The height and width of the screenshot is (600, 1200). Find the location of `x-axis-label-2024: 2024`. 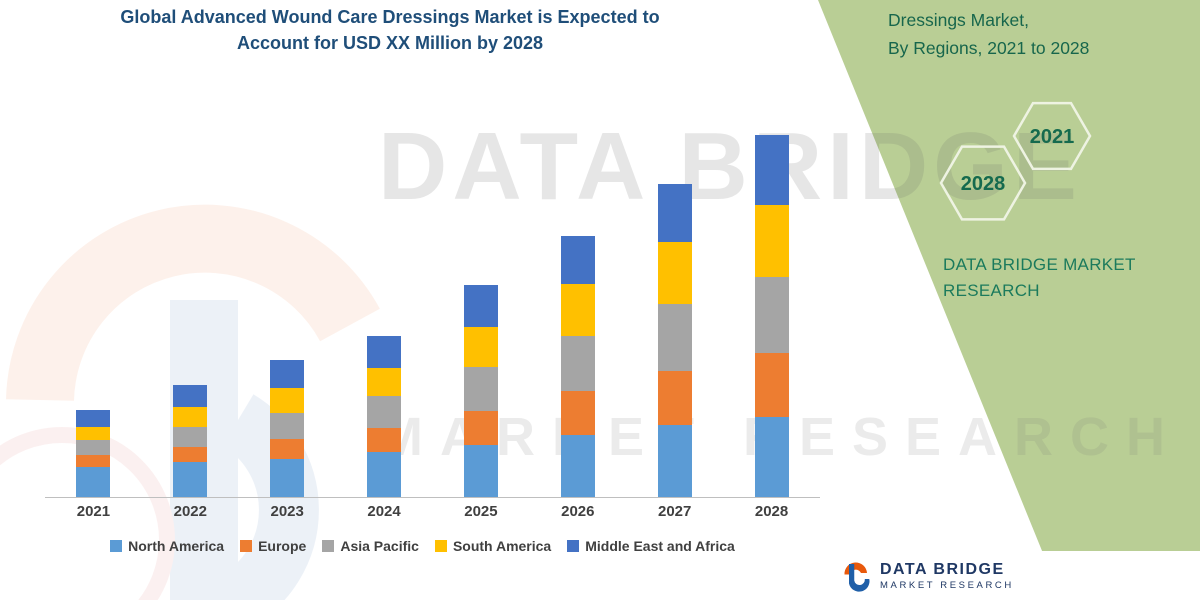

x-axis-label-2024: 2024 is located at coordinates (384, 511).